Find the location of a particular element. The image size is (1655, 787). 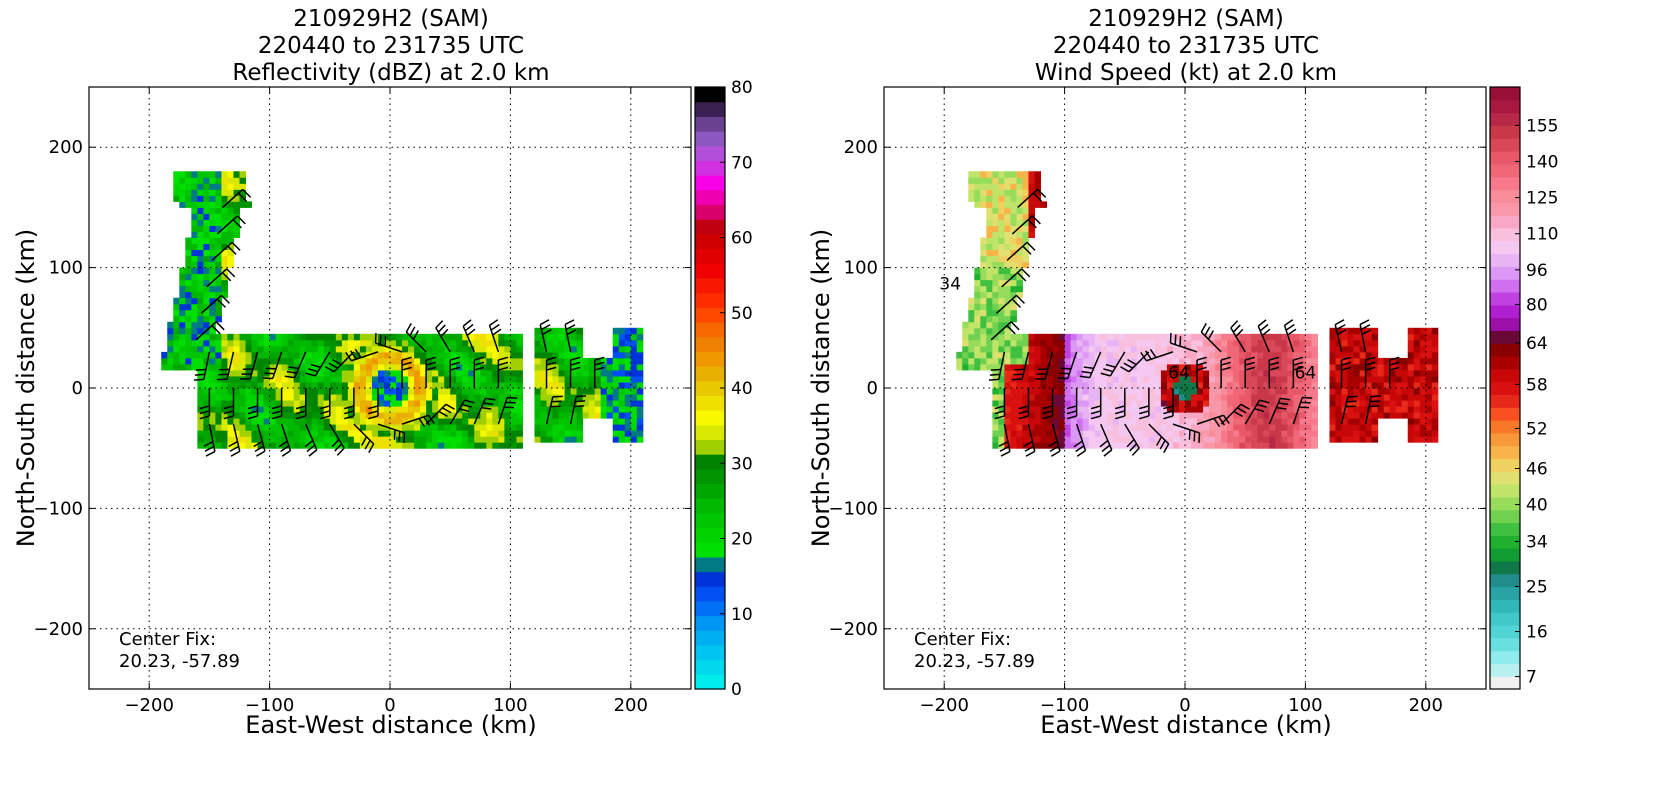

data-field is located at coordinates (1197, 310).